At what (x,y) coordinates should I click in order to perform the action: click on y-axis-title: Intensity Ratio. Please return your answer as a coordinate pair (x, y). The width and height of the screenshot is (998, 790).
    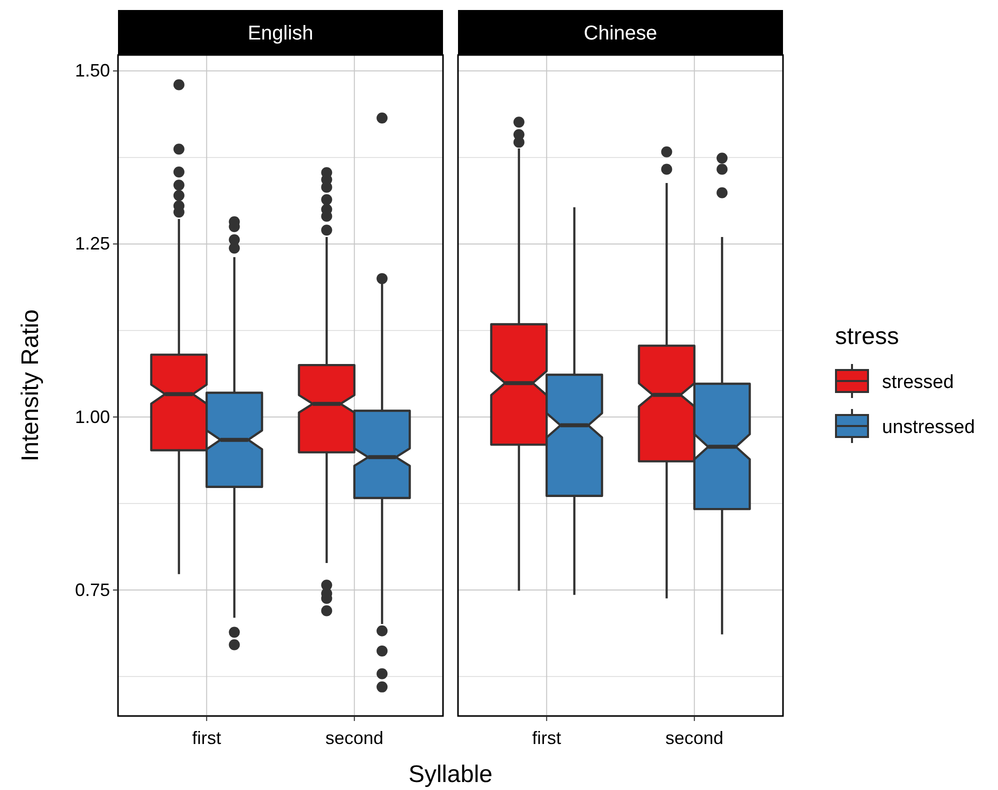
    Looking at the image, I should click on (30, 385).